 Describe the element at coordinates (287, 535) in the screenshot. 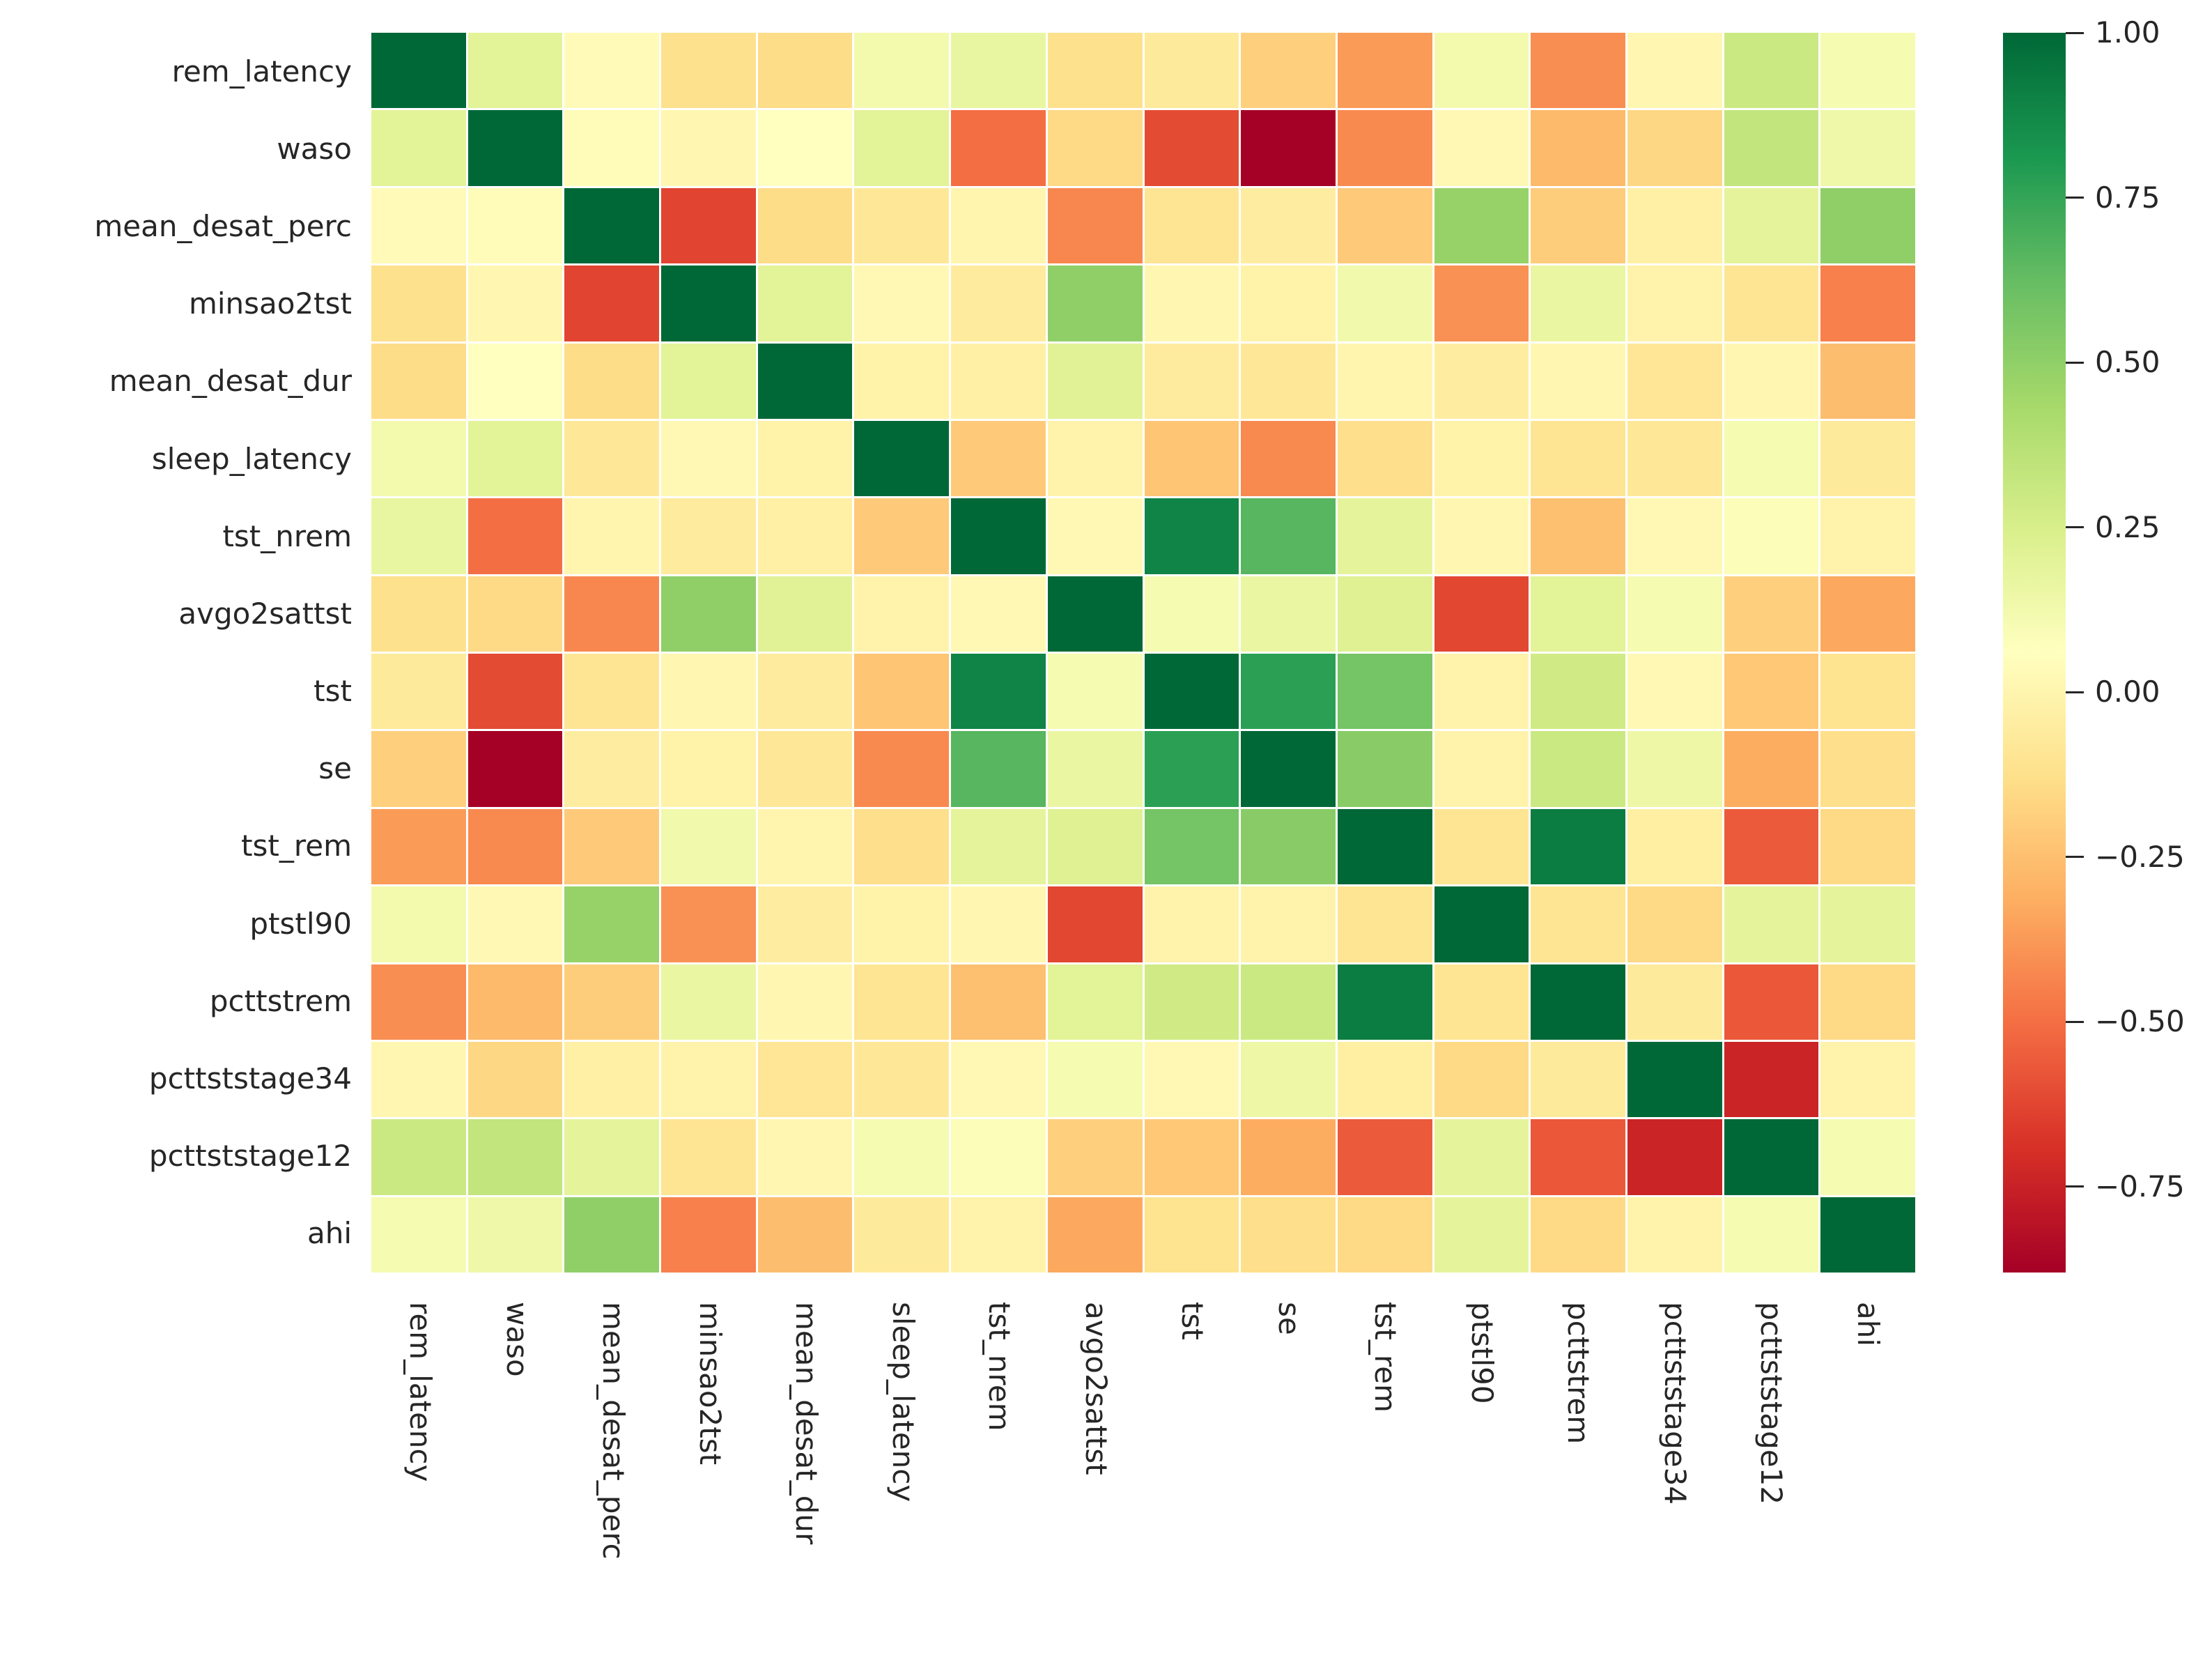

I see `y-tick-label: tst_nrem` at that location.